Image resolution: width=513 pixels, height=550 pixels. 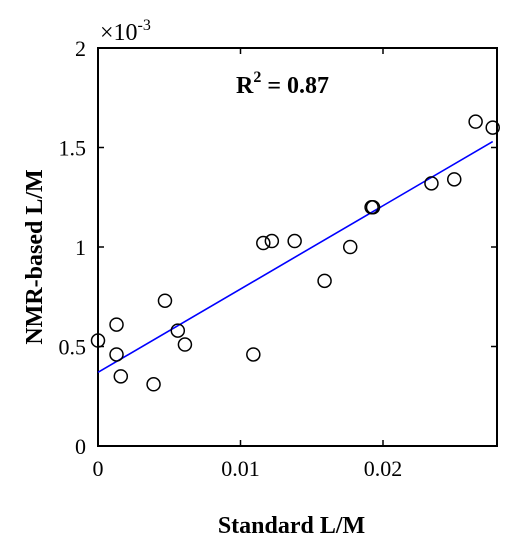 What do you see at coordinates (240, 468) in the screenshot?
I see `x-tick-label: 0.01` at bounding box center [240, 468].